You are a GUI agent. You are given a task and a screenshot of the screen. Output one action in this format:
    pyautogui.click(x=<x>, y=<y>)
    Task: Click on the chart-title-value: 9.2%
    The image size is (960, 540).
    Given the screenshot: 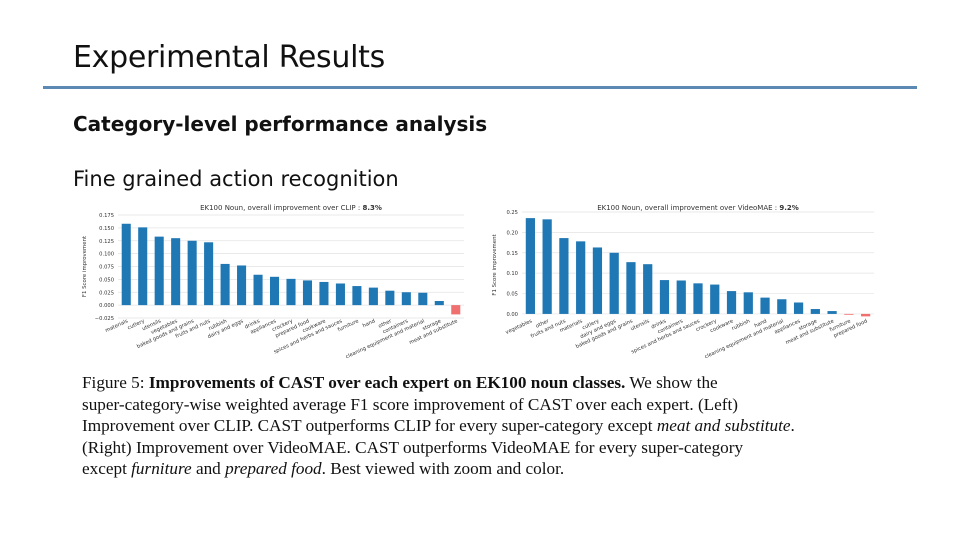 What is the action you would take?
    pyautogui.click(x=788, y=208)
    